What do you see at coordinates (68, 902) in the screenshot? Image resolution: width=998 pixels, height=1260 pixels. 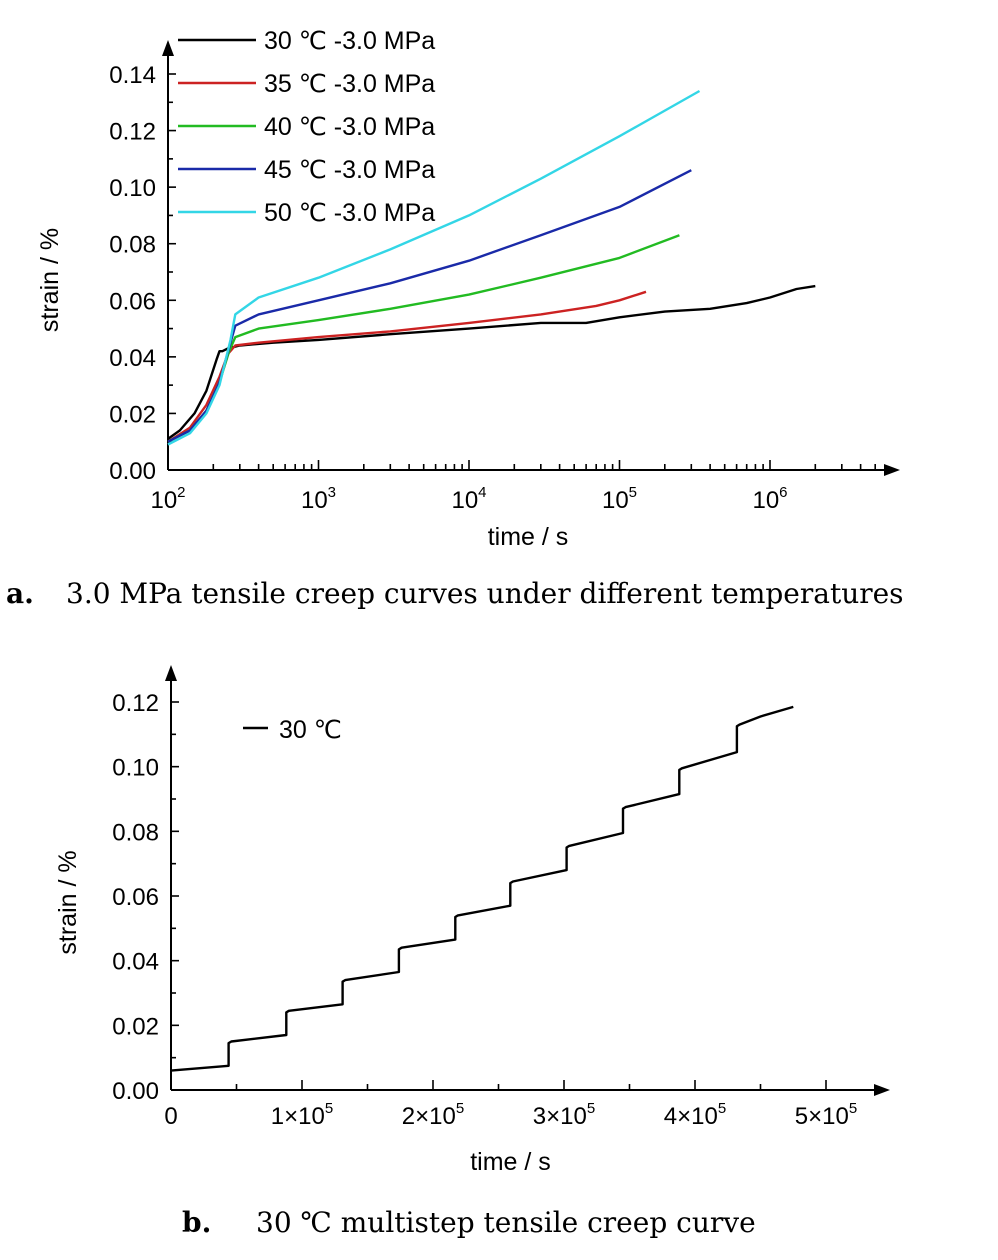 I see `y-axis-label-b: strain / %` at bounding box center [68, 902].